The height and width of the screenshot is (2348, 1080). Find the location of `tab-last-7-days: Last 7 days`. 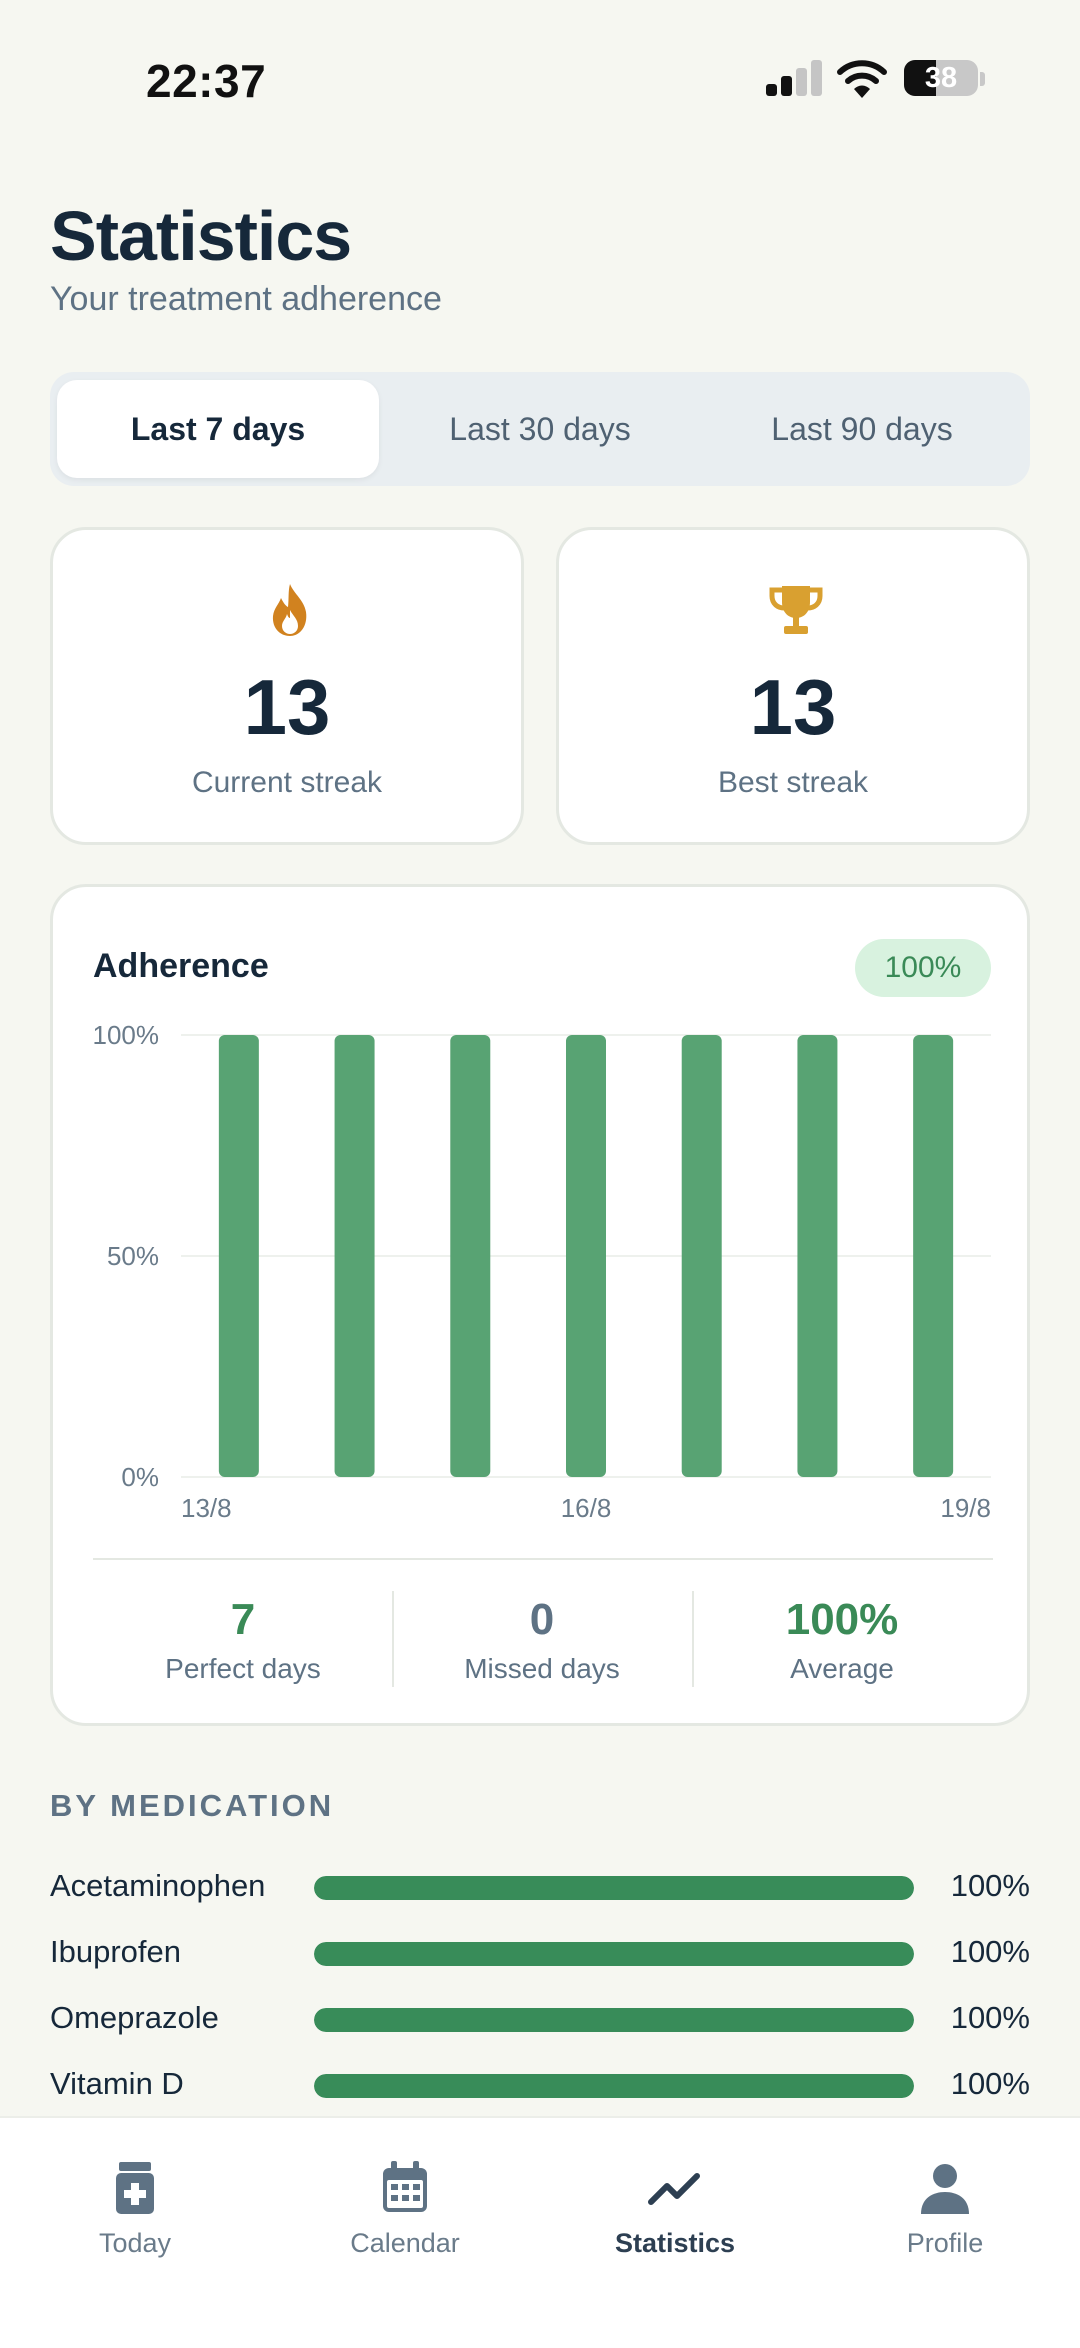

tab-last-7-days: Last 7 days is located at coordinates (218, 429).